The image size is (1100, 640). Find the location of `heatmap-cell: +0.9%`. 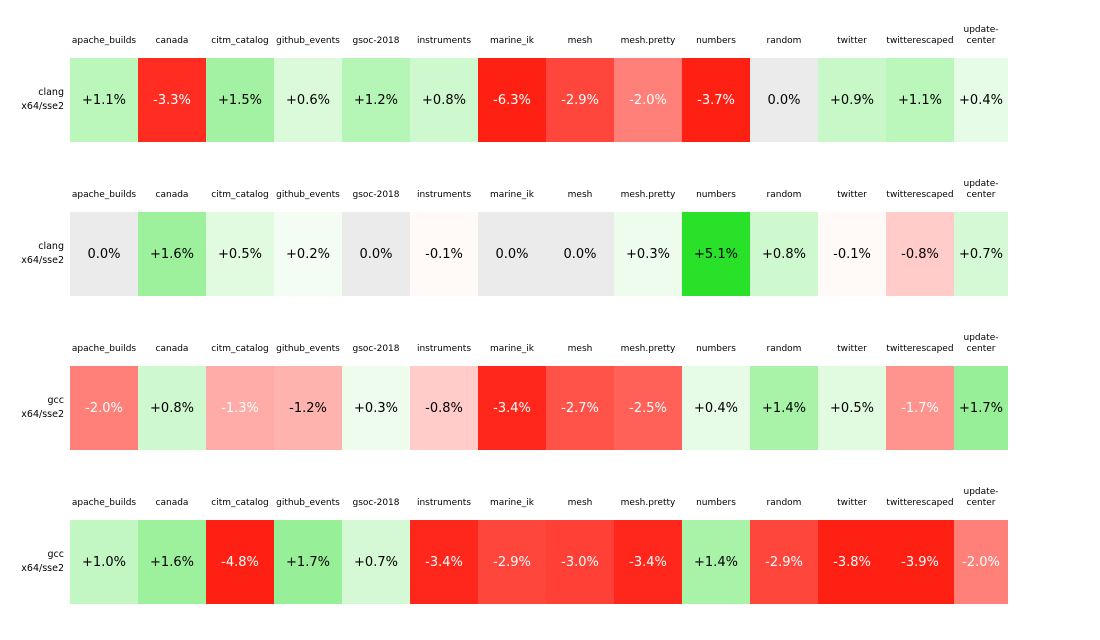

heatmap-cell: +0.9% is located at coordinates (852, 100).